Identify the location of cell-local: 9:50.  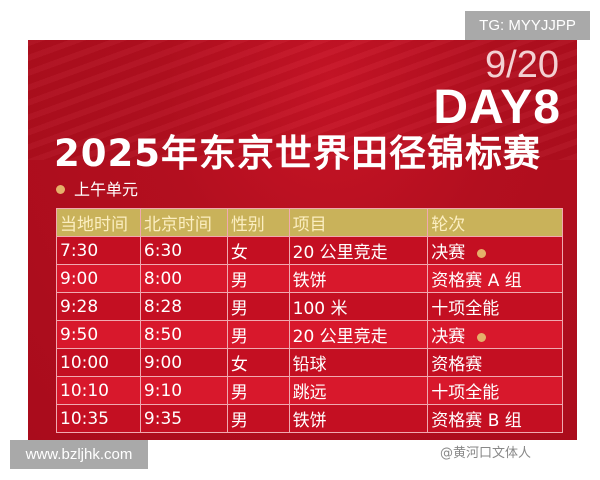
(98, 334).